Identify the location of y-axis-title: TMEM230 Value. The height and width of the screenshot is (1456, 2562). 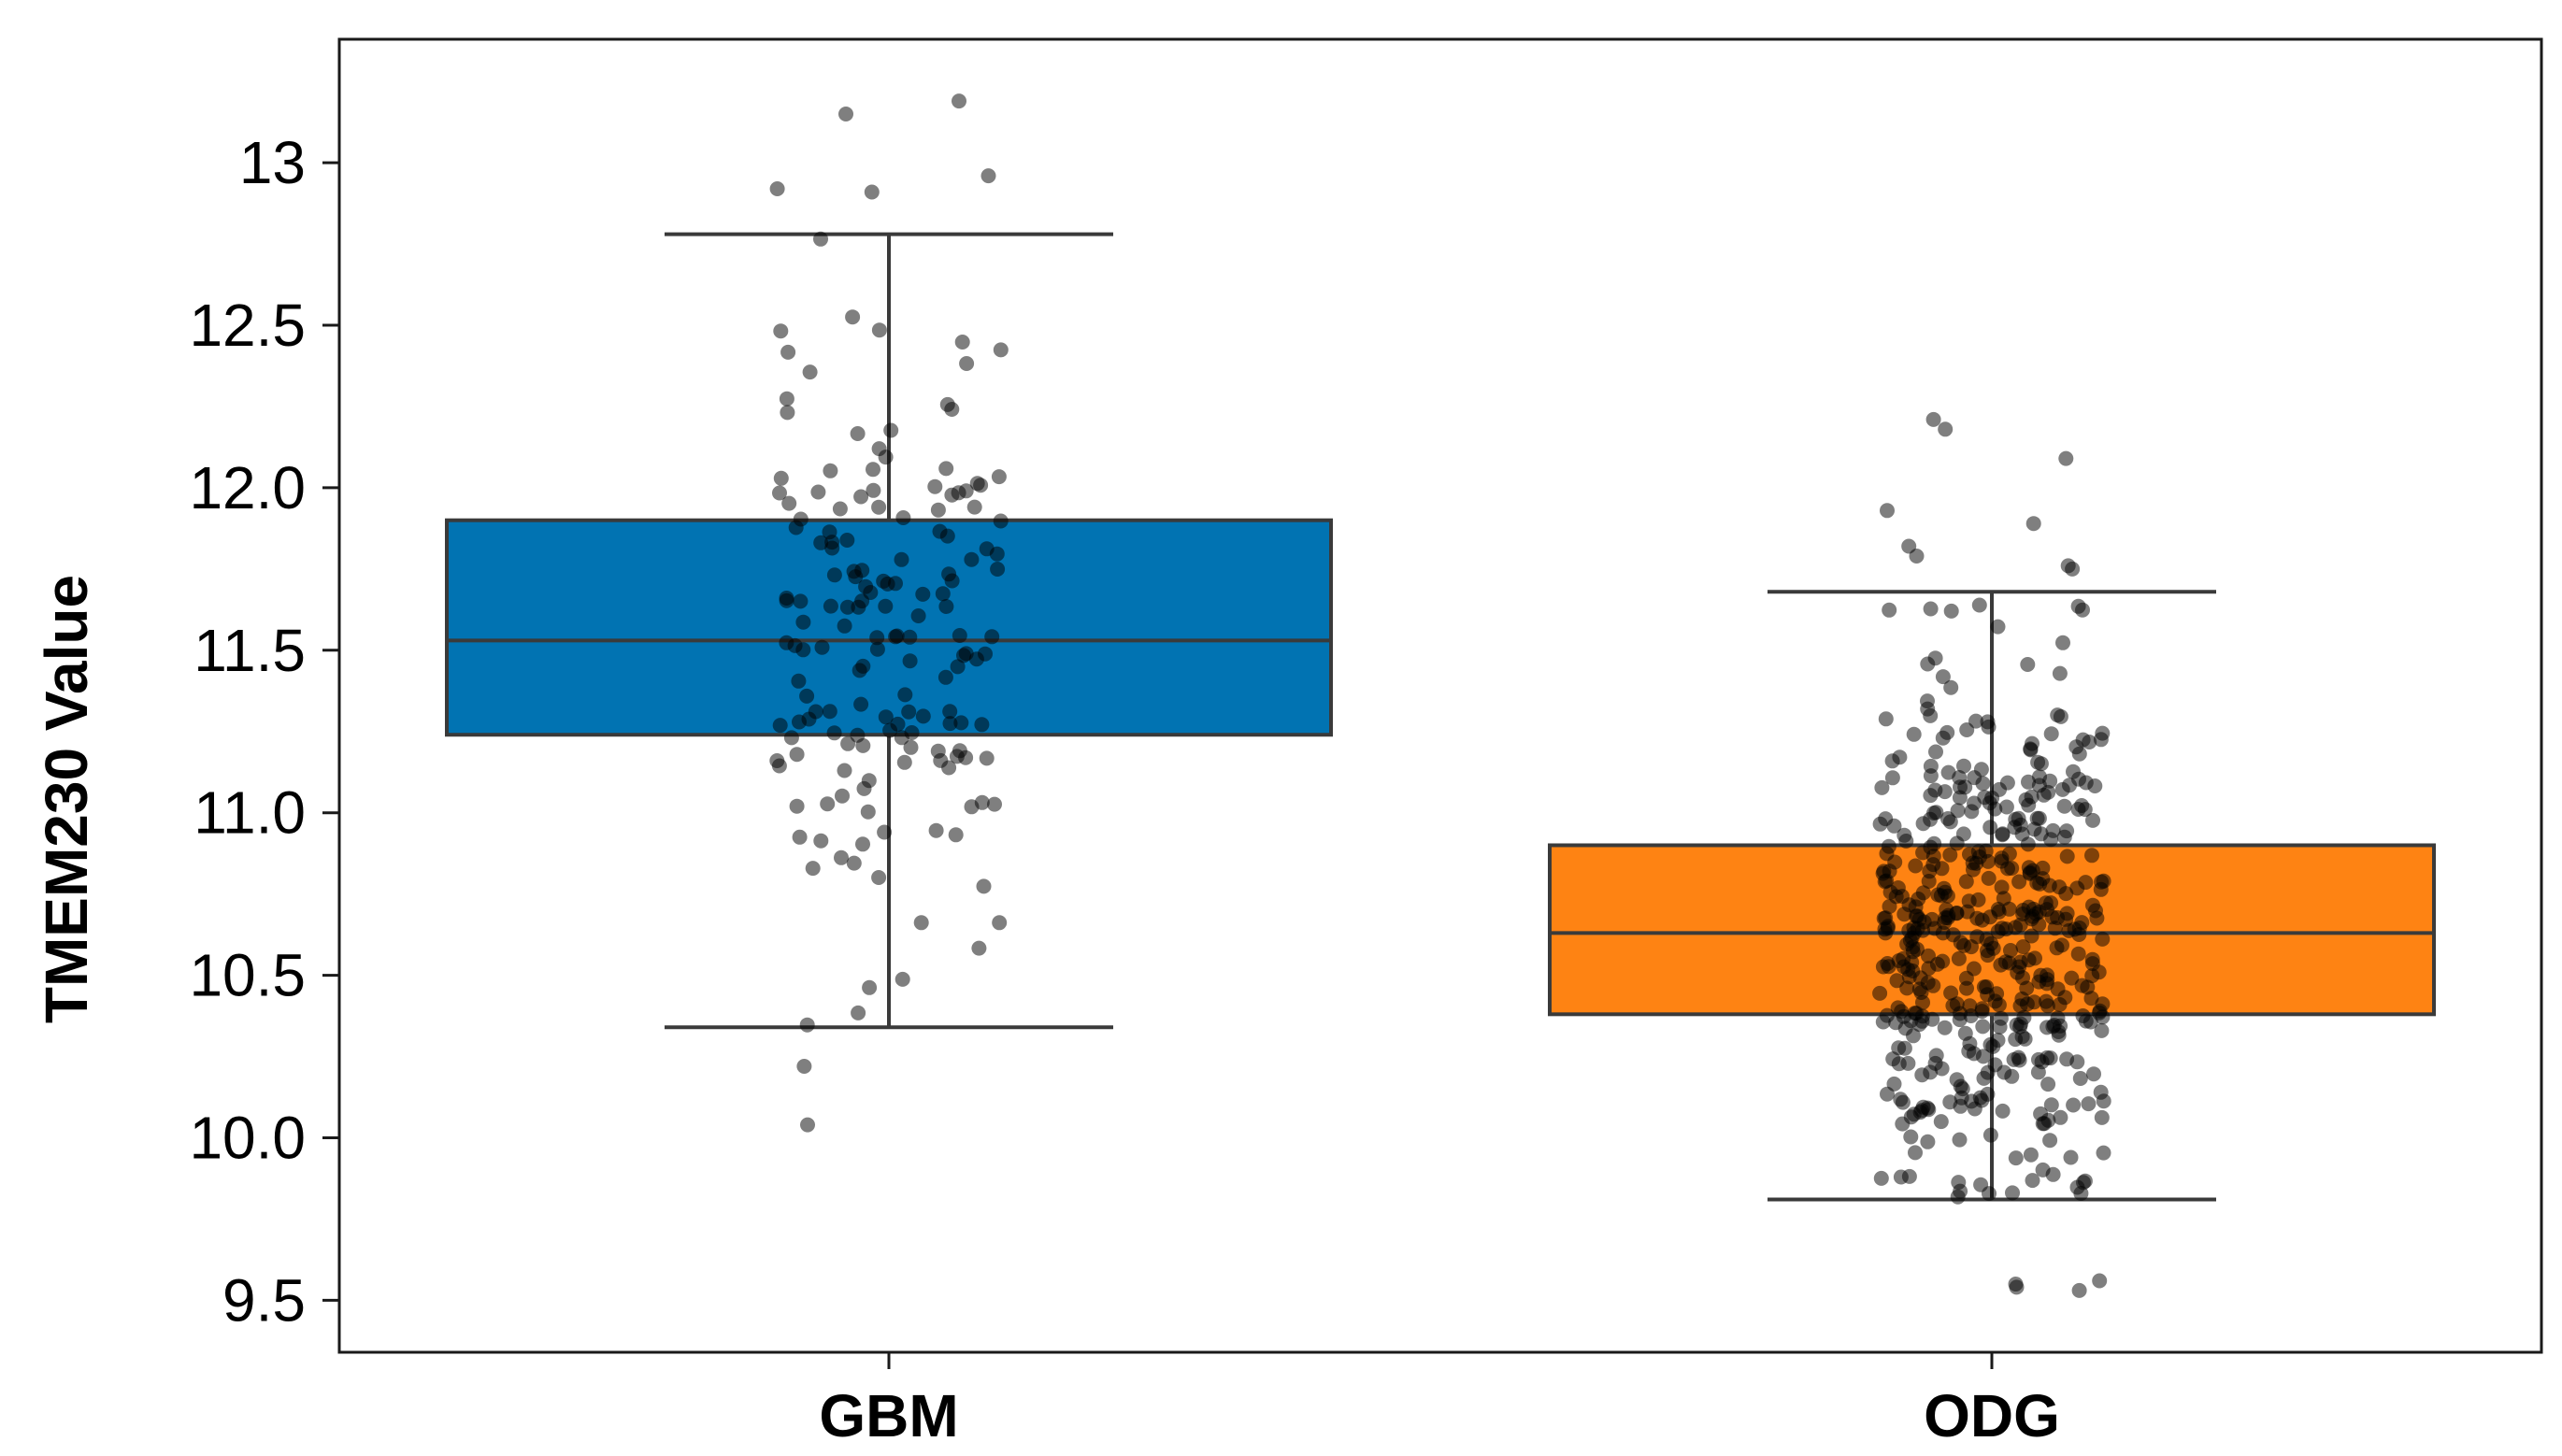
(66, 799).